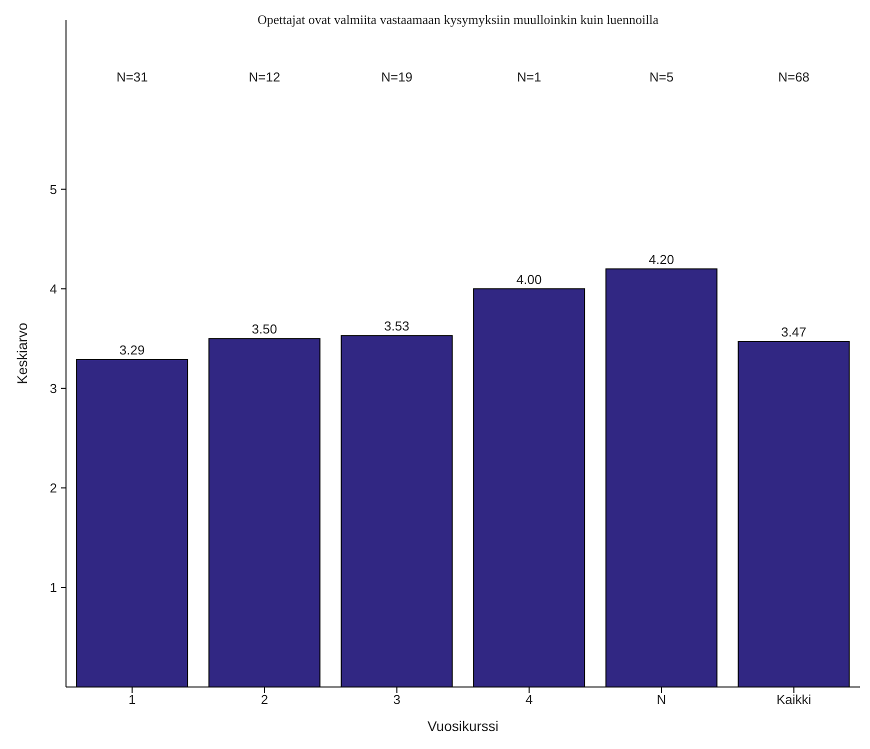 The image size is (870, 749). Describe the element at coordinates (458, 19) in the screenshot. I see `chart-title: Opettajat ovat valmiita vastaamaan kysymyksiin muulloinkin kuin luennoilla` at that location.